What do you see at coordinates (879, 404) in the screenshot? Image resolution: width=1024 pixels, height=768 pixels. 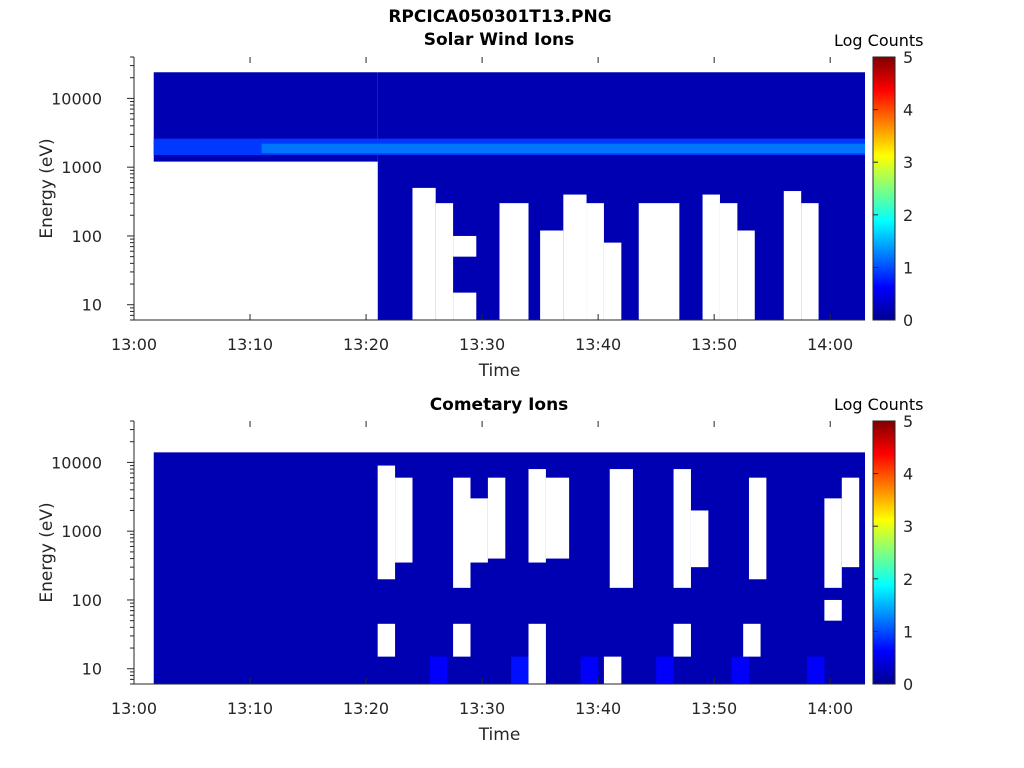 I see `colorbar-label-cometary: Log Counts` at bounding box center [879, 404].